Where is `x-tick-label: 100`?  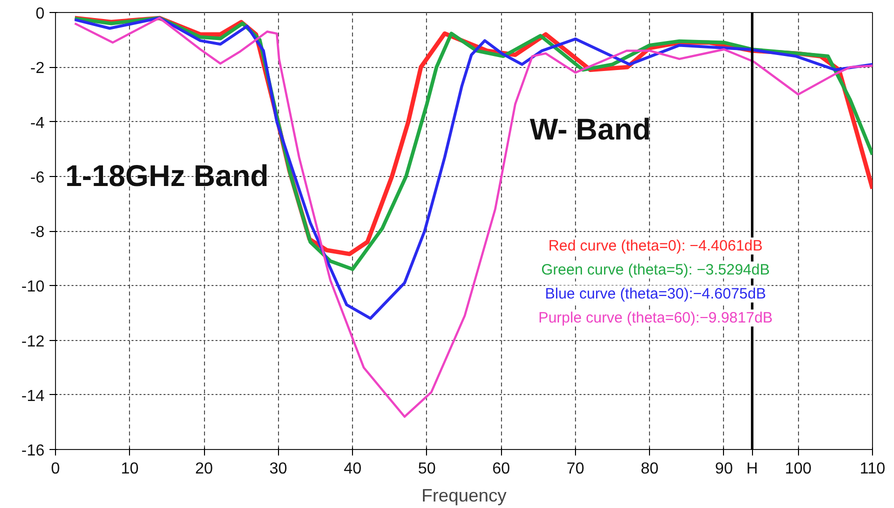 x-tick-label: 100 is located at coordinates (798, 469).